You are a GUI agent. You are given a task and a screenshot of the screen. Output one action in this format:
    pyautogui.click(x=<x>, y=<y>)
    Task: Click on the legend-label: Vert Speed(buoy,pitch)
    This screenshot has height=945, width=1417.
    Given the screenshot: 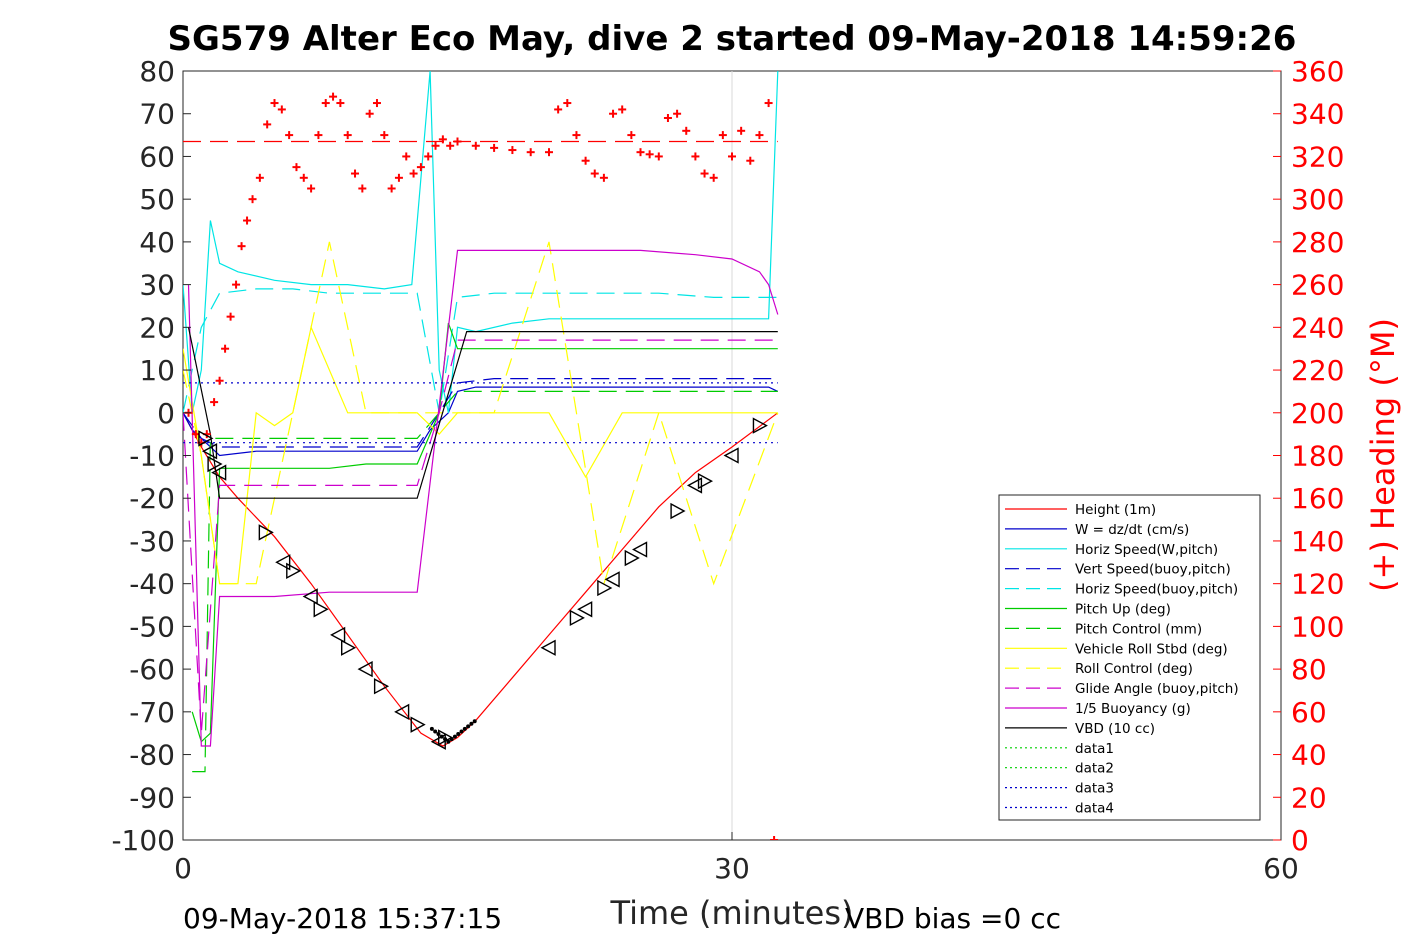 What is the action you would take?
    pyautogui.click(x=1153, y=570)
    